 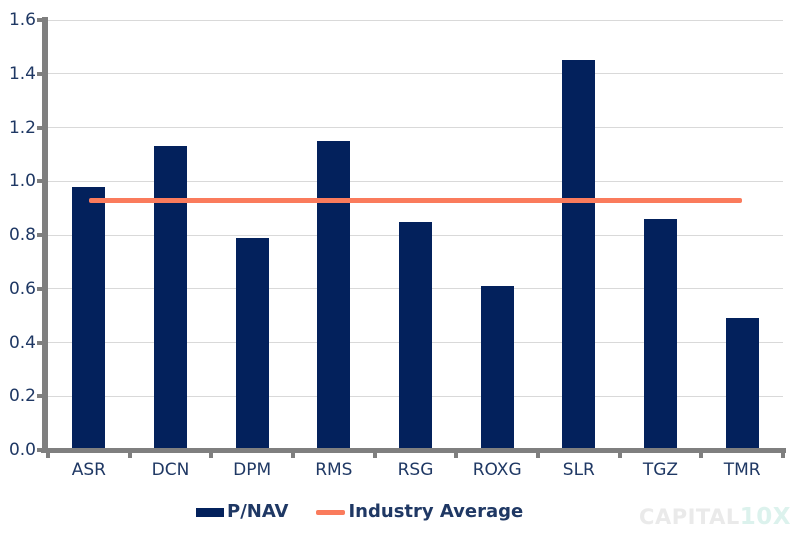 I want to click on y-tick-mark-1.6, so click(x=39, y=20).